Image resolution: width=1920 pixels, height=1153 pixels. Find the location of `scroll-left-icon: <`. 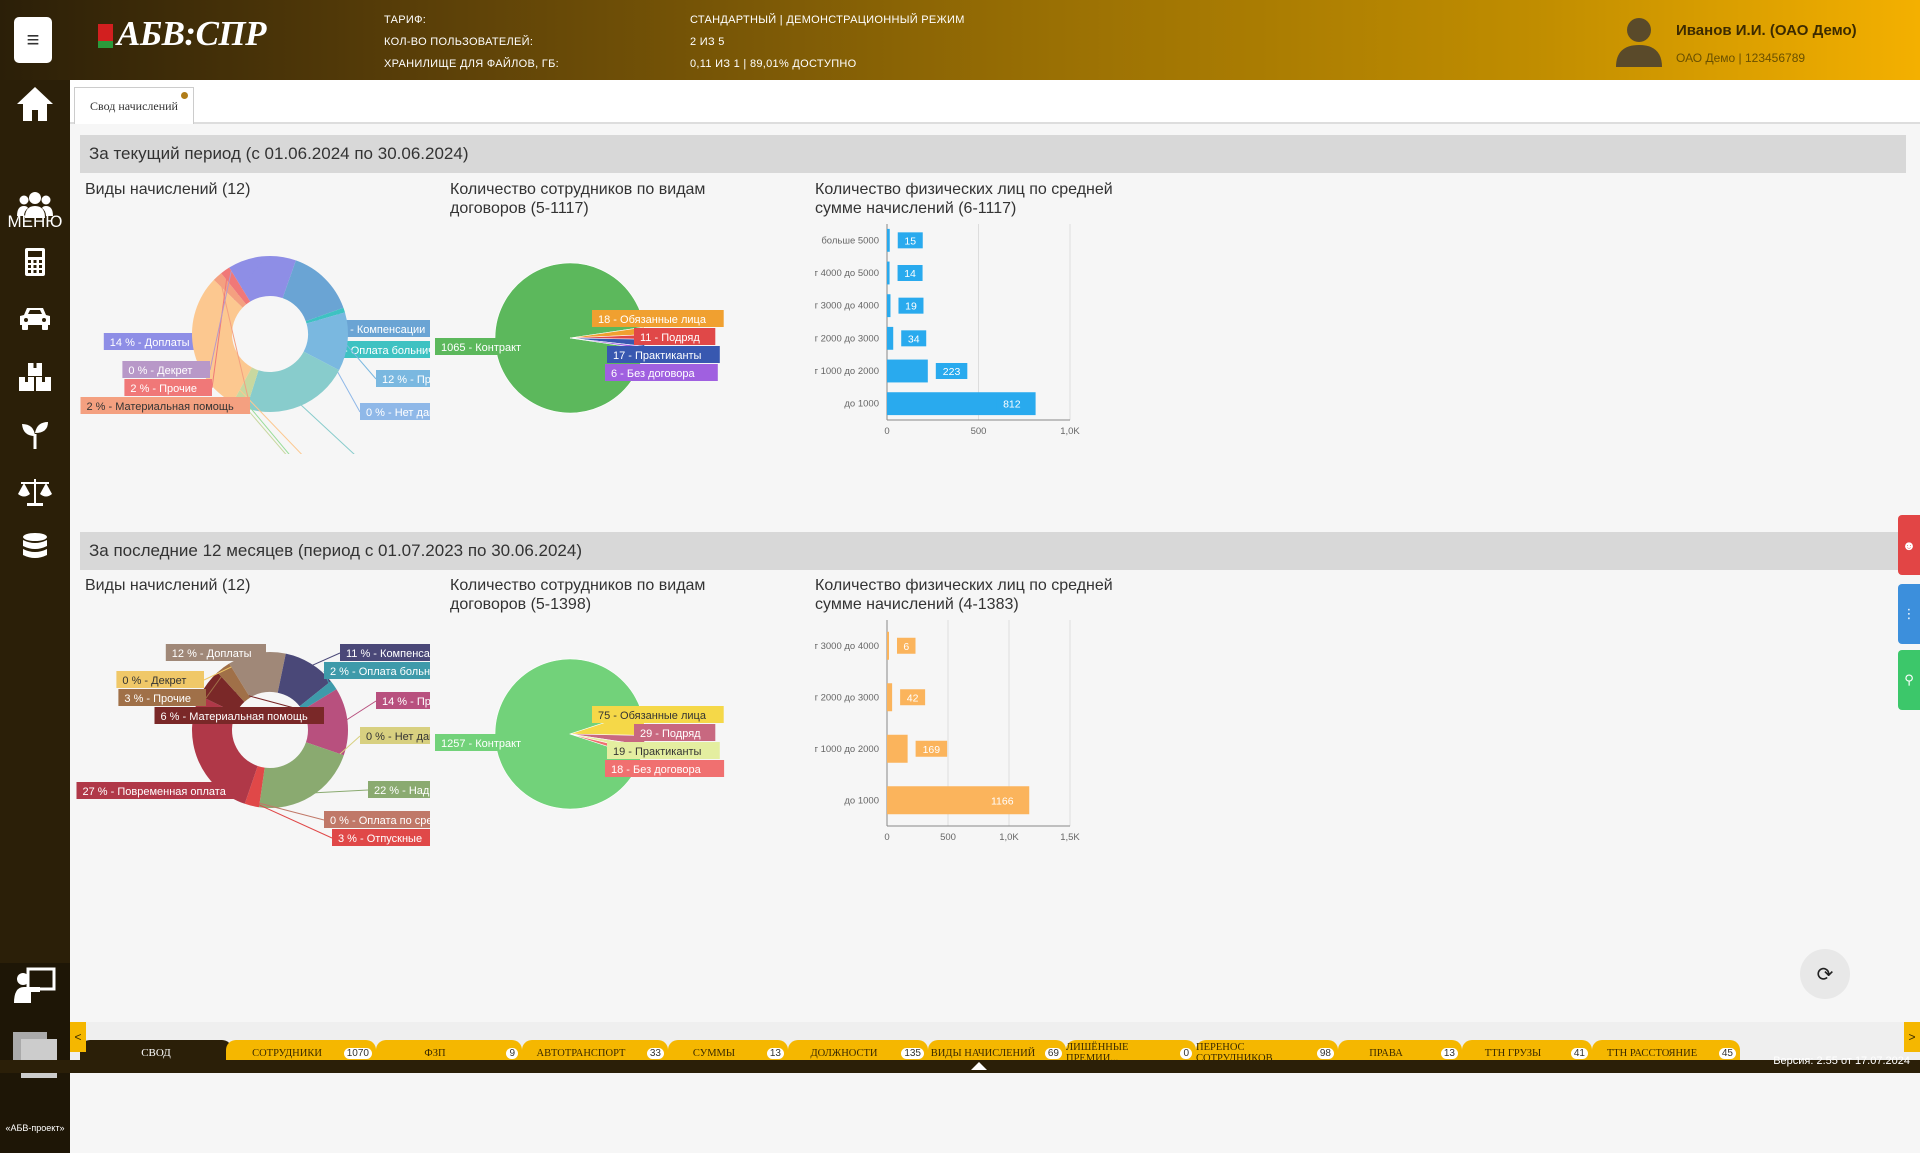

scroll-left-icon: < is located at coordinates (78, 1037).